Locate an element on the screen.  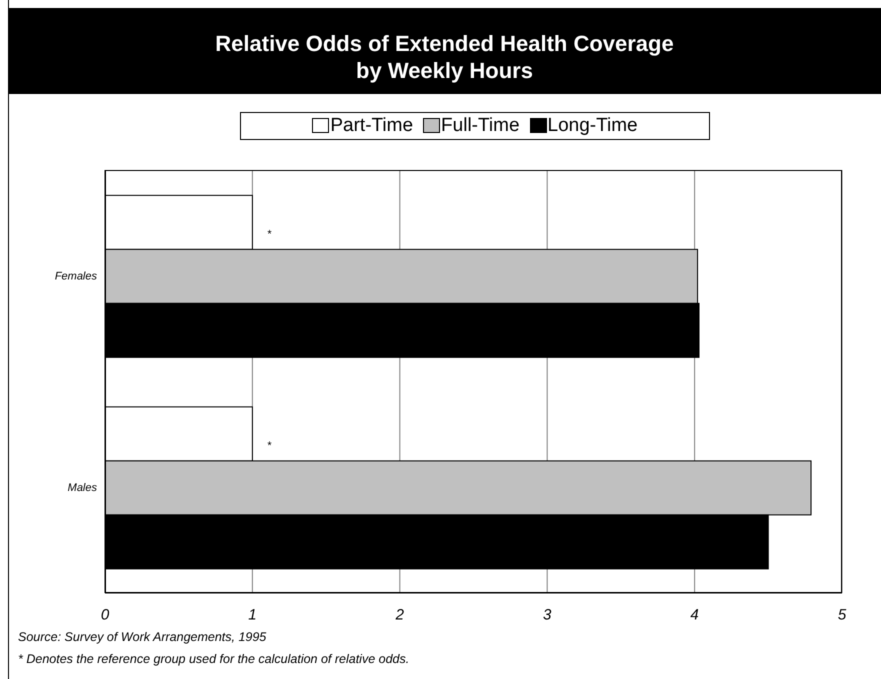
x-tick-label: 5 is located at coordinates (842, 615).